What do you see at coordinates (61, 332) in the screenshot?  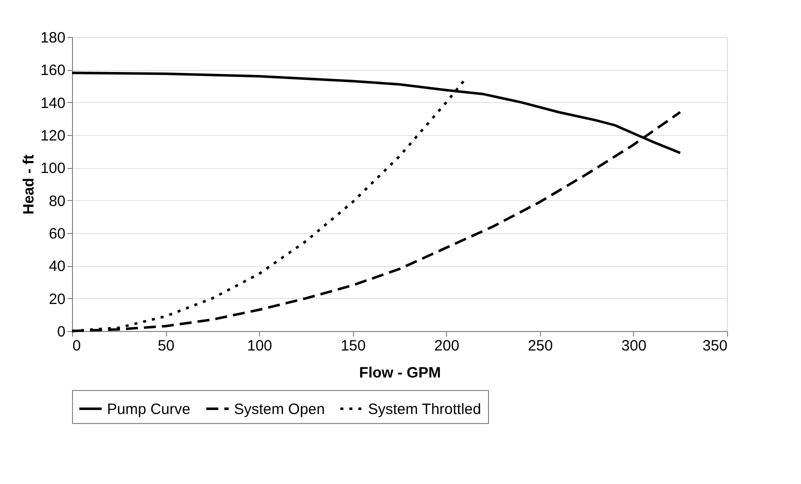 I see `y-tick-label: 0` at bounding box center [61, 332].